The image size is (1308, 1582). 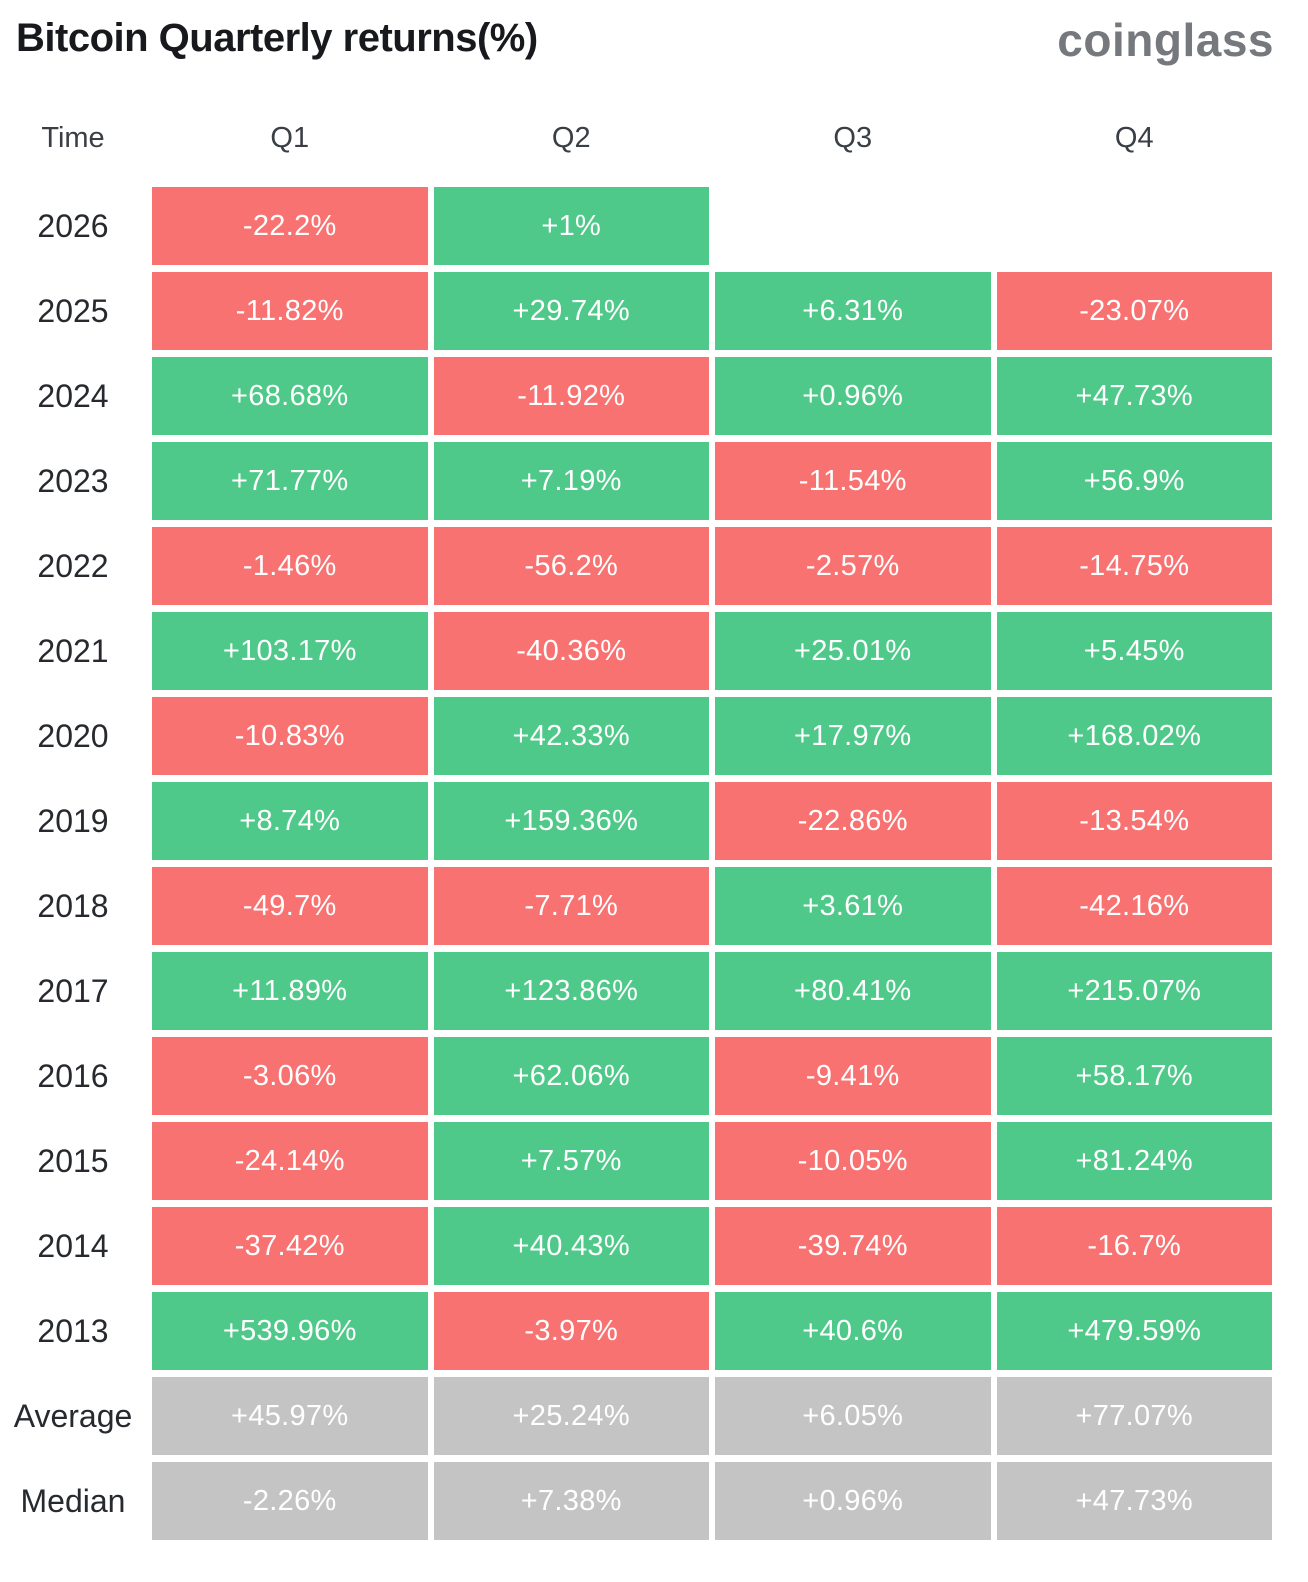 What do you see at coordinates (73, 1330) in the screenshot?
I see `row-label: 2013` at bounding box center [73, 1330].